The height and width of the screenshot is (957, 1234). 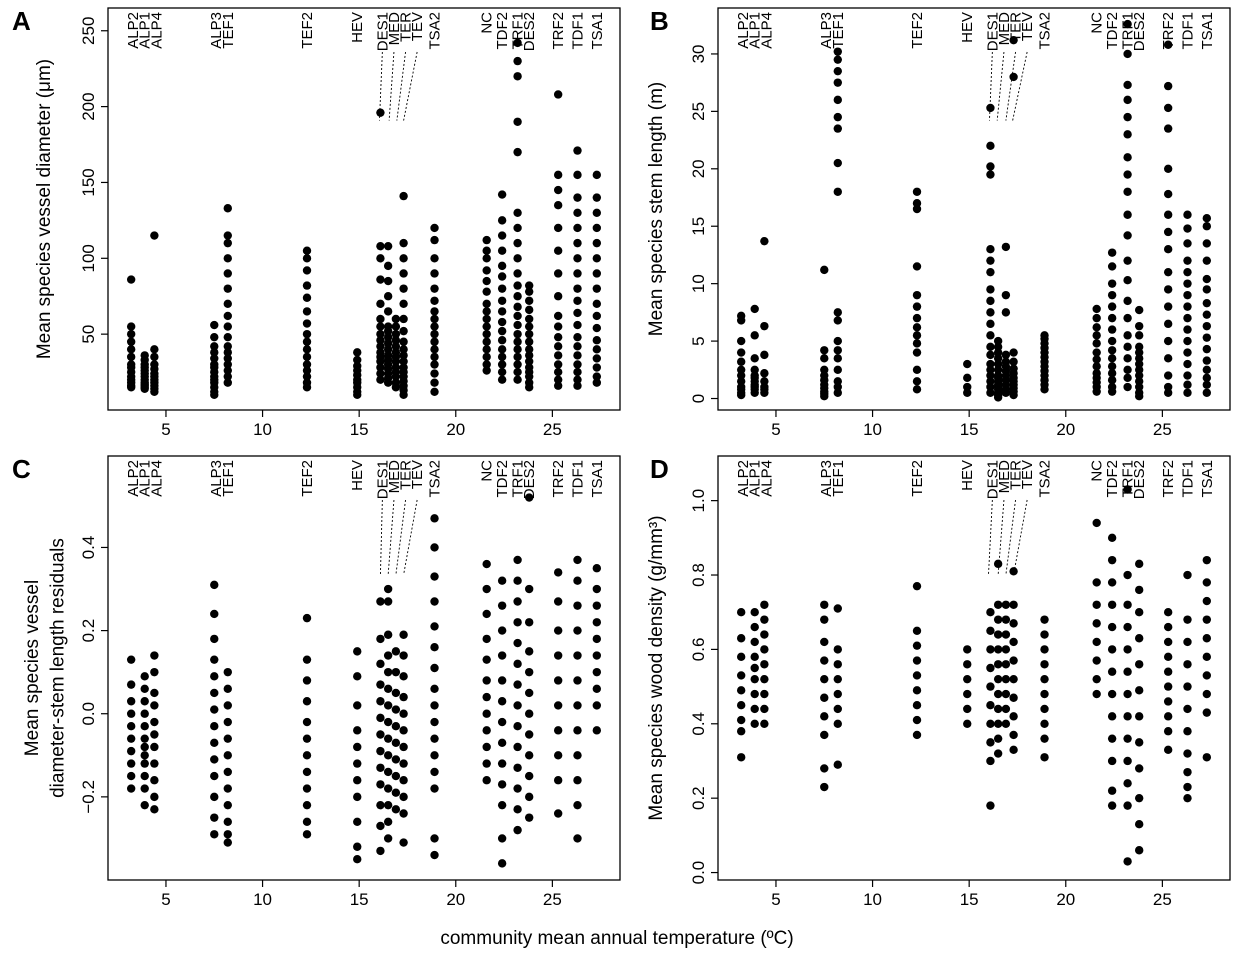 I want to click on x-tick-label: 5, so click(x=775, y=429).